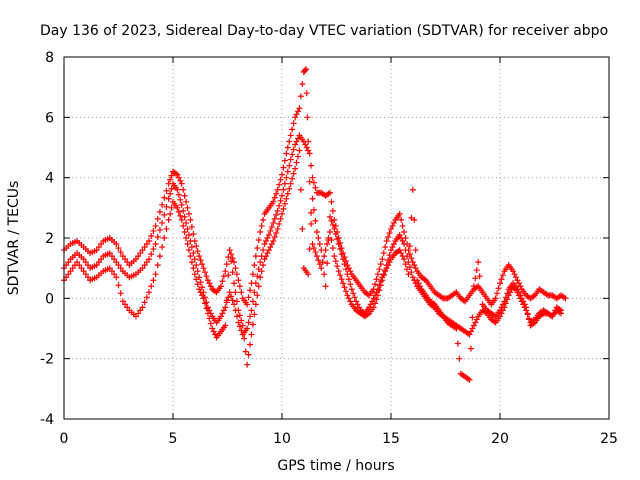  I want to click on x-tick-label: 25, so click(609, 439).